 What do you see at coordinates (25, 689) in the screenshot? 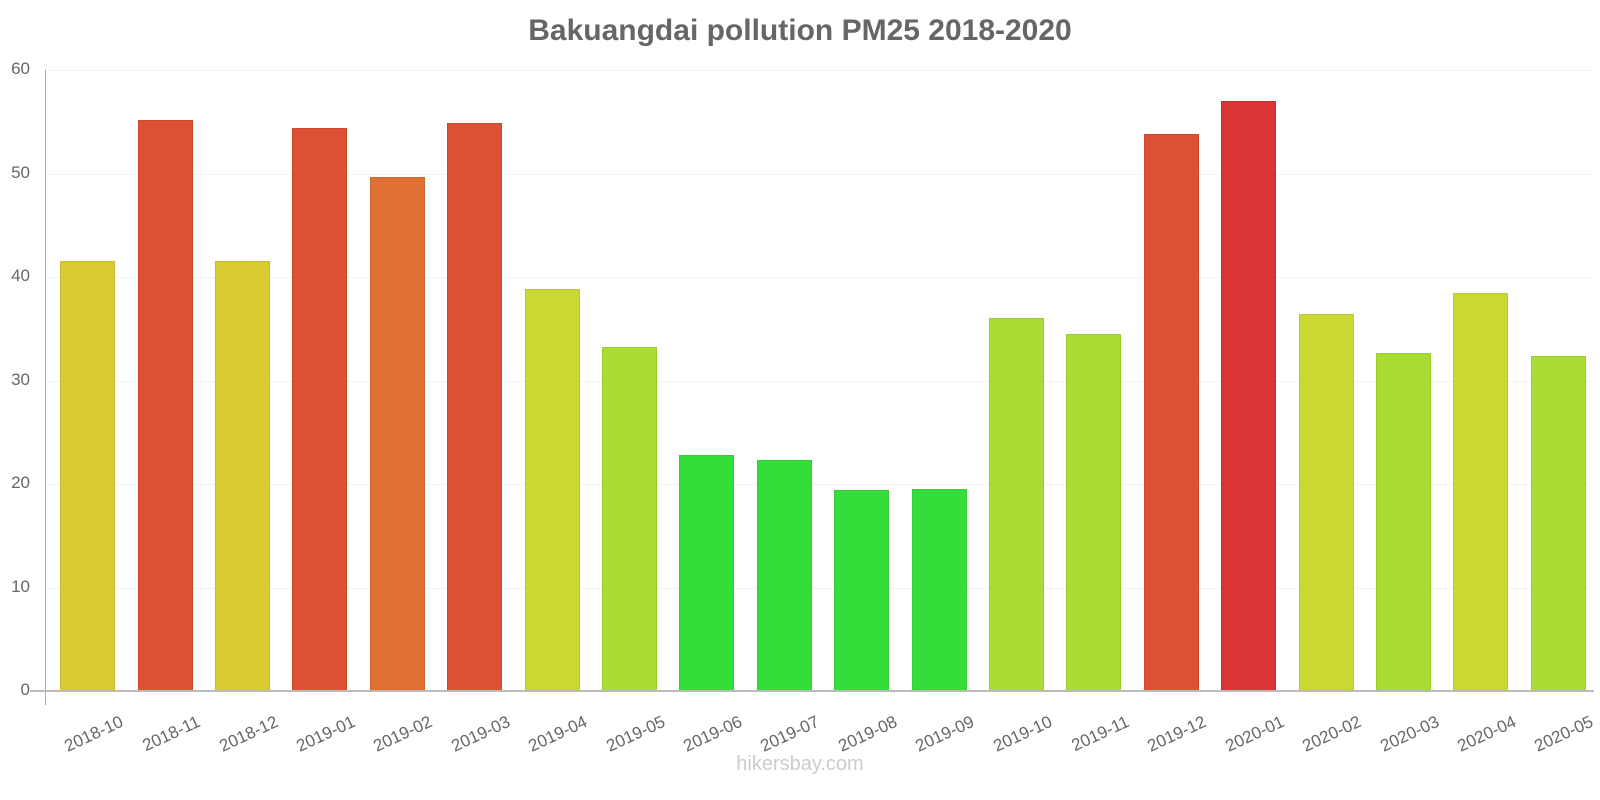
I see `y-tick-label: 0` at bounding box center [25, 689].